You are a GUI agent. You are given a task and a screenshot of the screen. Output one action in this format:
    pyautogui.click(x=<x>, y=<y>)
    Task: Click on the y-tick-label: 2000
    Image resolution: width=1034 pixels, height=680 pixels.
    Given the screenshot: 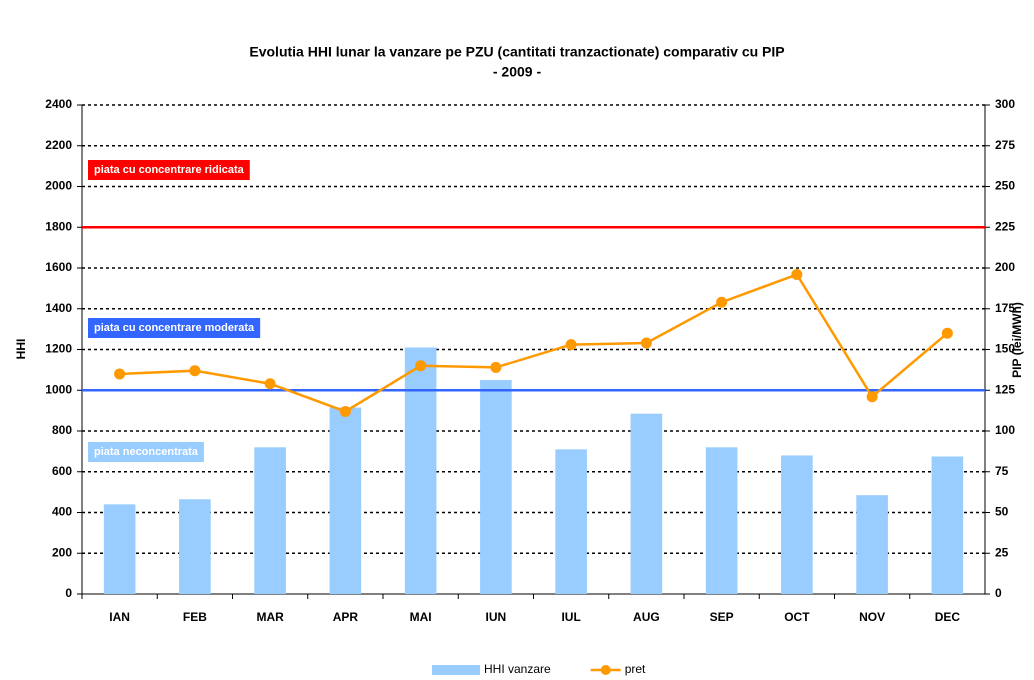 What is the action you would take?
    pyautogui.click(x=58, y=186)
    